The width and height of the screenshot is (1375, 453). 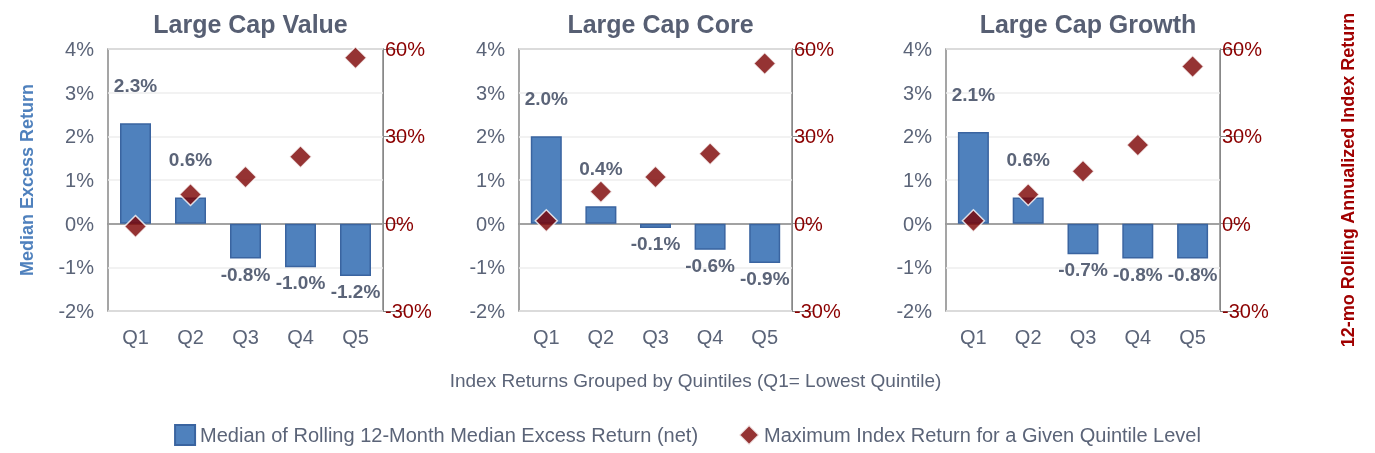 What do you see at coordinates (764, 278) in the screenshot?
I see `data-label: -0.9%` at bounding box center [764, 278].